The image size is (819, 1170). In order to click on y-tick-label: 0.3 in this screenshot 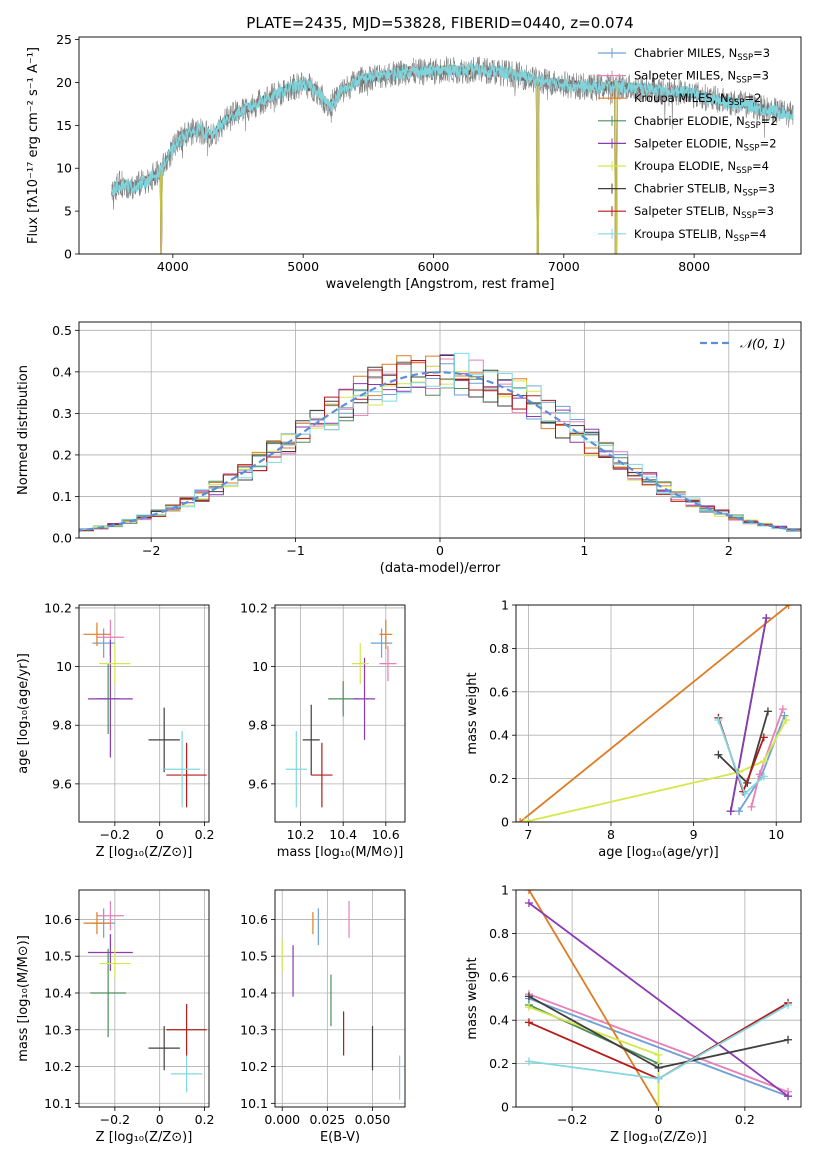, I will do `click(62, 413)`.